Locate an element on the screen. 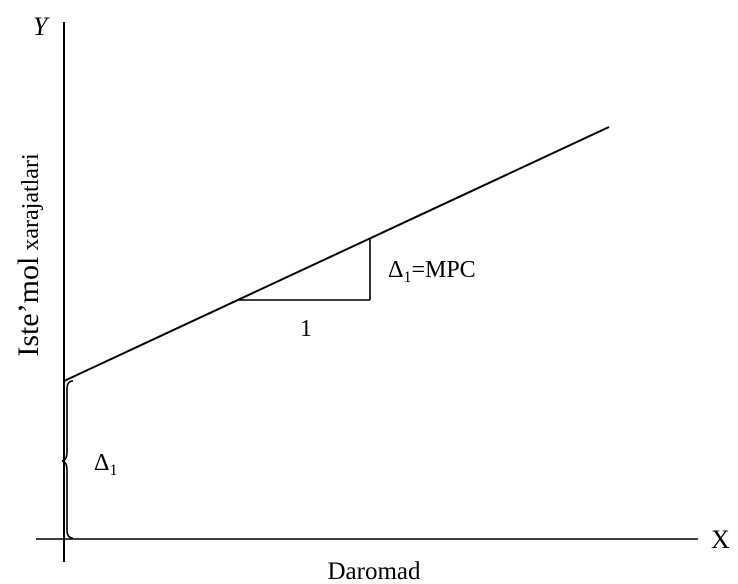  x-axis-label: Daromad is located at coordinates (374, 571).